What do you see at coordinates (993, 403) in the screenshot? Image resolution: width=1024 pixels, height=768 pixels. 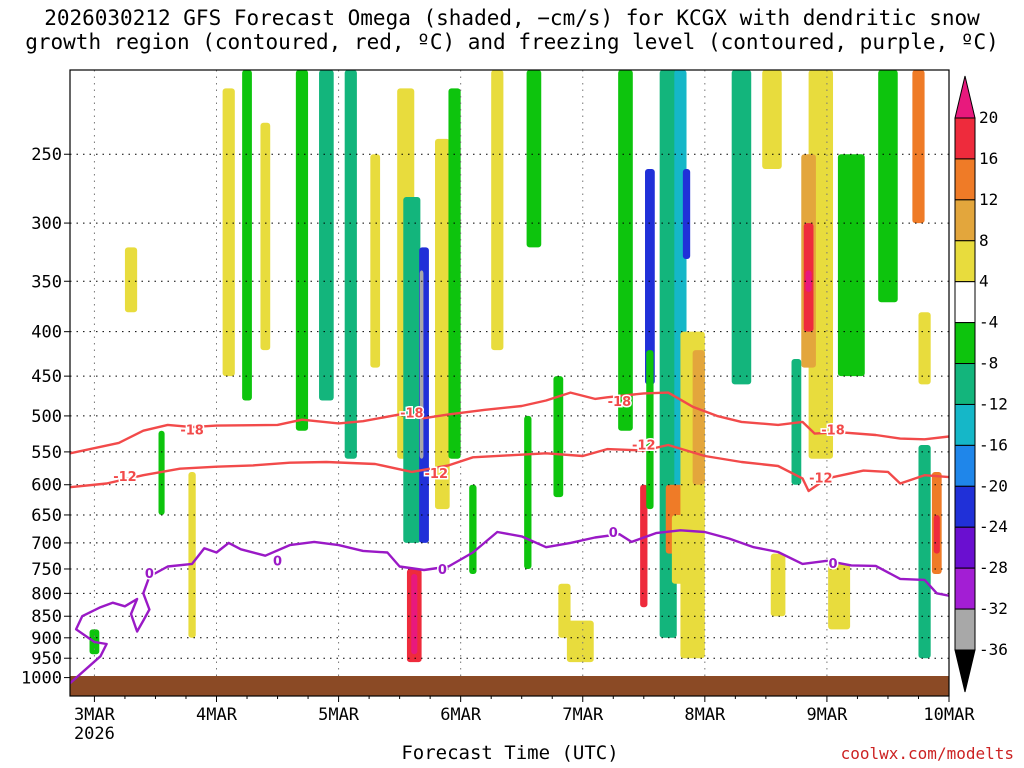 I see `colorbar-label: -12` at bounding box center [993, 403].